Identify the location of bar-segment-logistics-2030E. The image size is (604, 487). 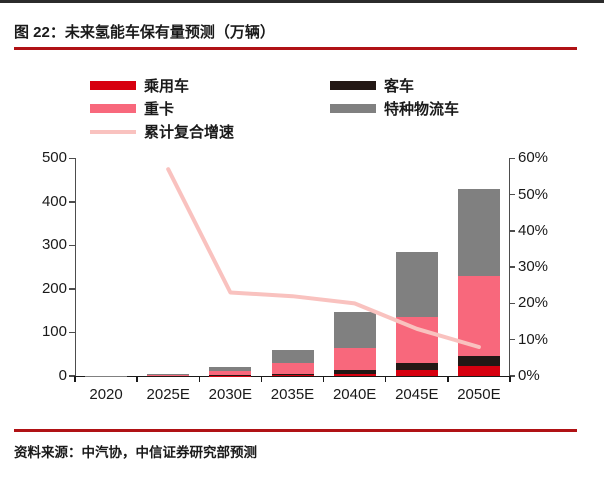
(230, 369).